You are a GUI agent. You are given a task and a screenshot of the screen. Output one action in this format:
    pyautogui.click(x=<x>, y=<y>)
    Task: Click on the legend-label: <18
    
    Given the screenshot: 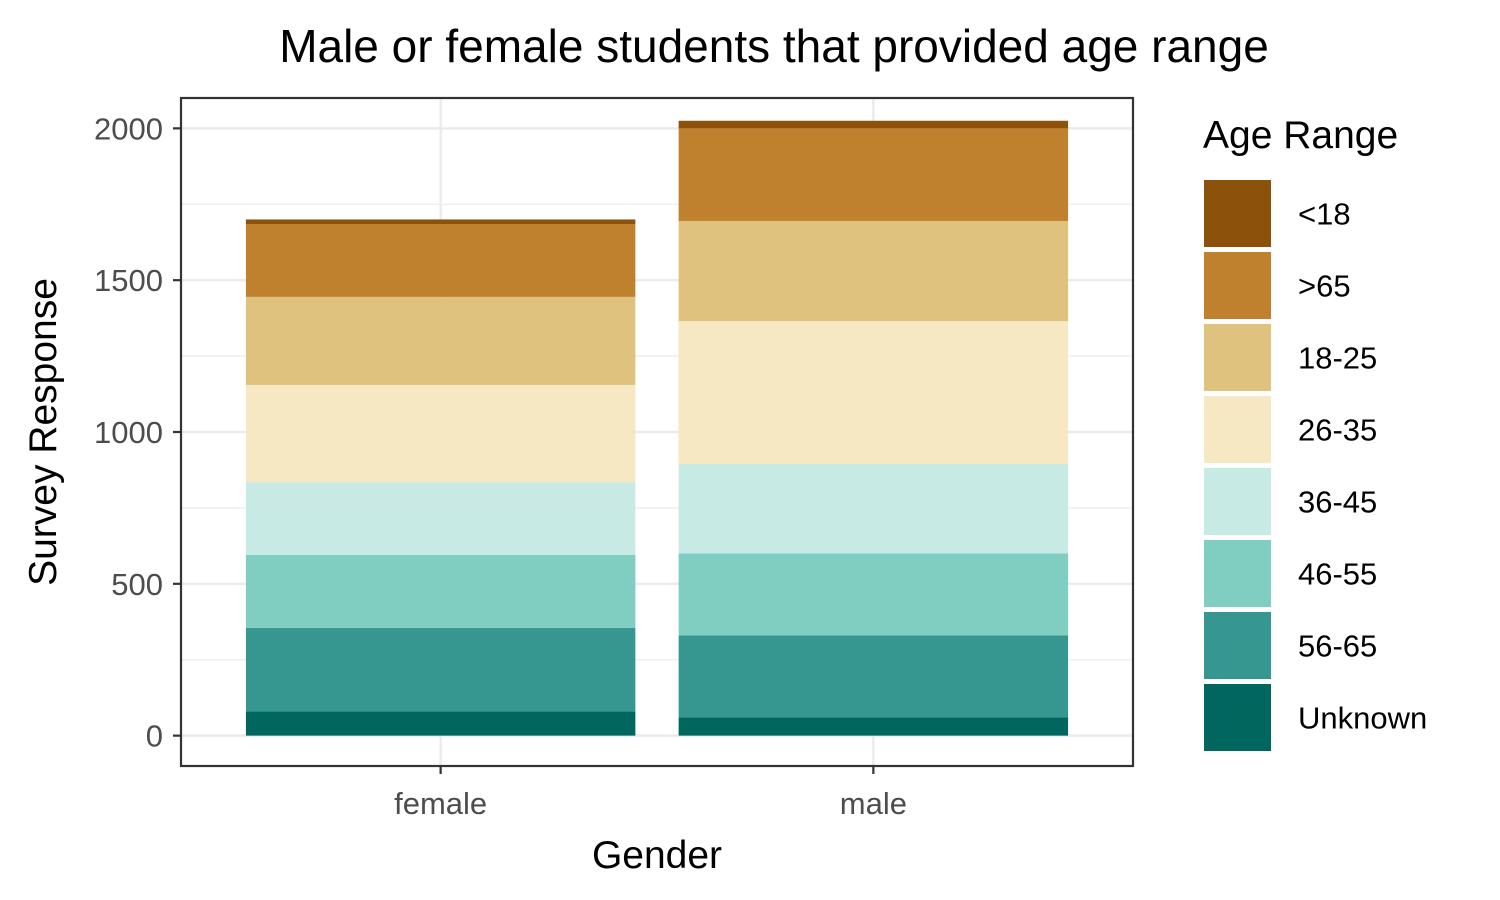 What is the action you would take?
    pyautogui.click(x=1324, y=214)
    